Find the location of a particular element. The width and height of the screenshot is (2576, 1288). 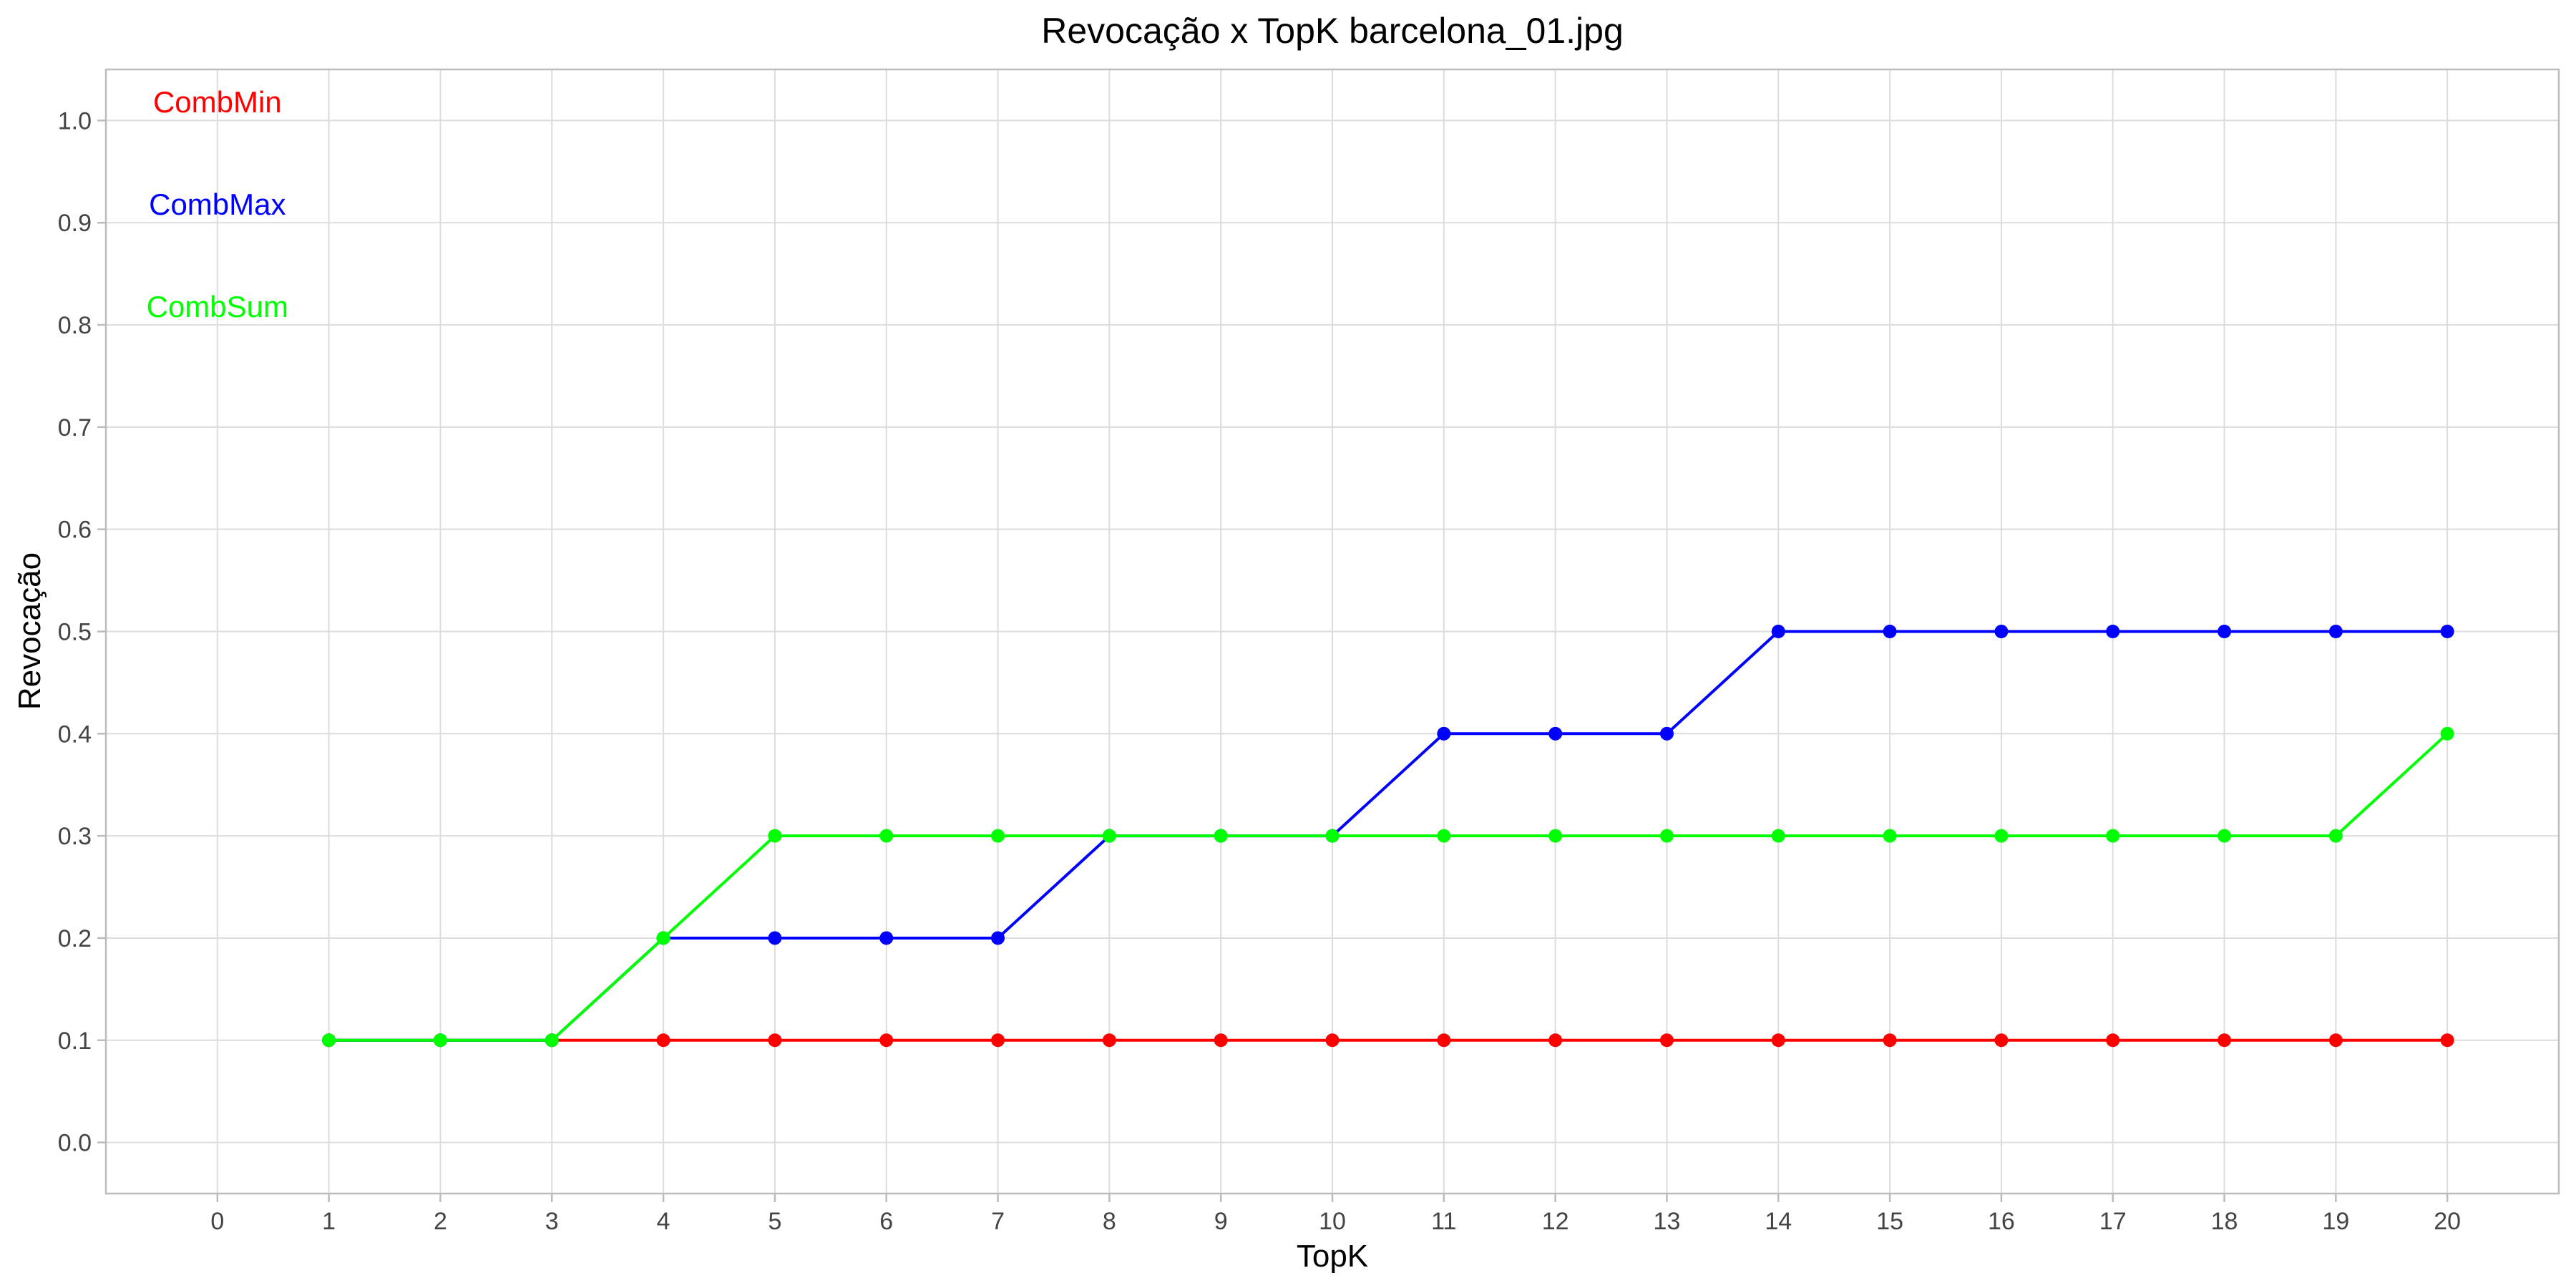

x-tick-label: 6 is located at coordinates (886, 1221).